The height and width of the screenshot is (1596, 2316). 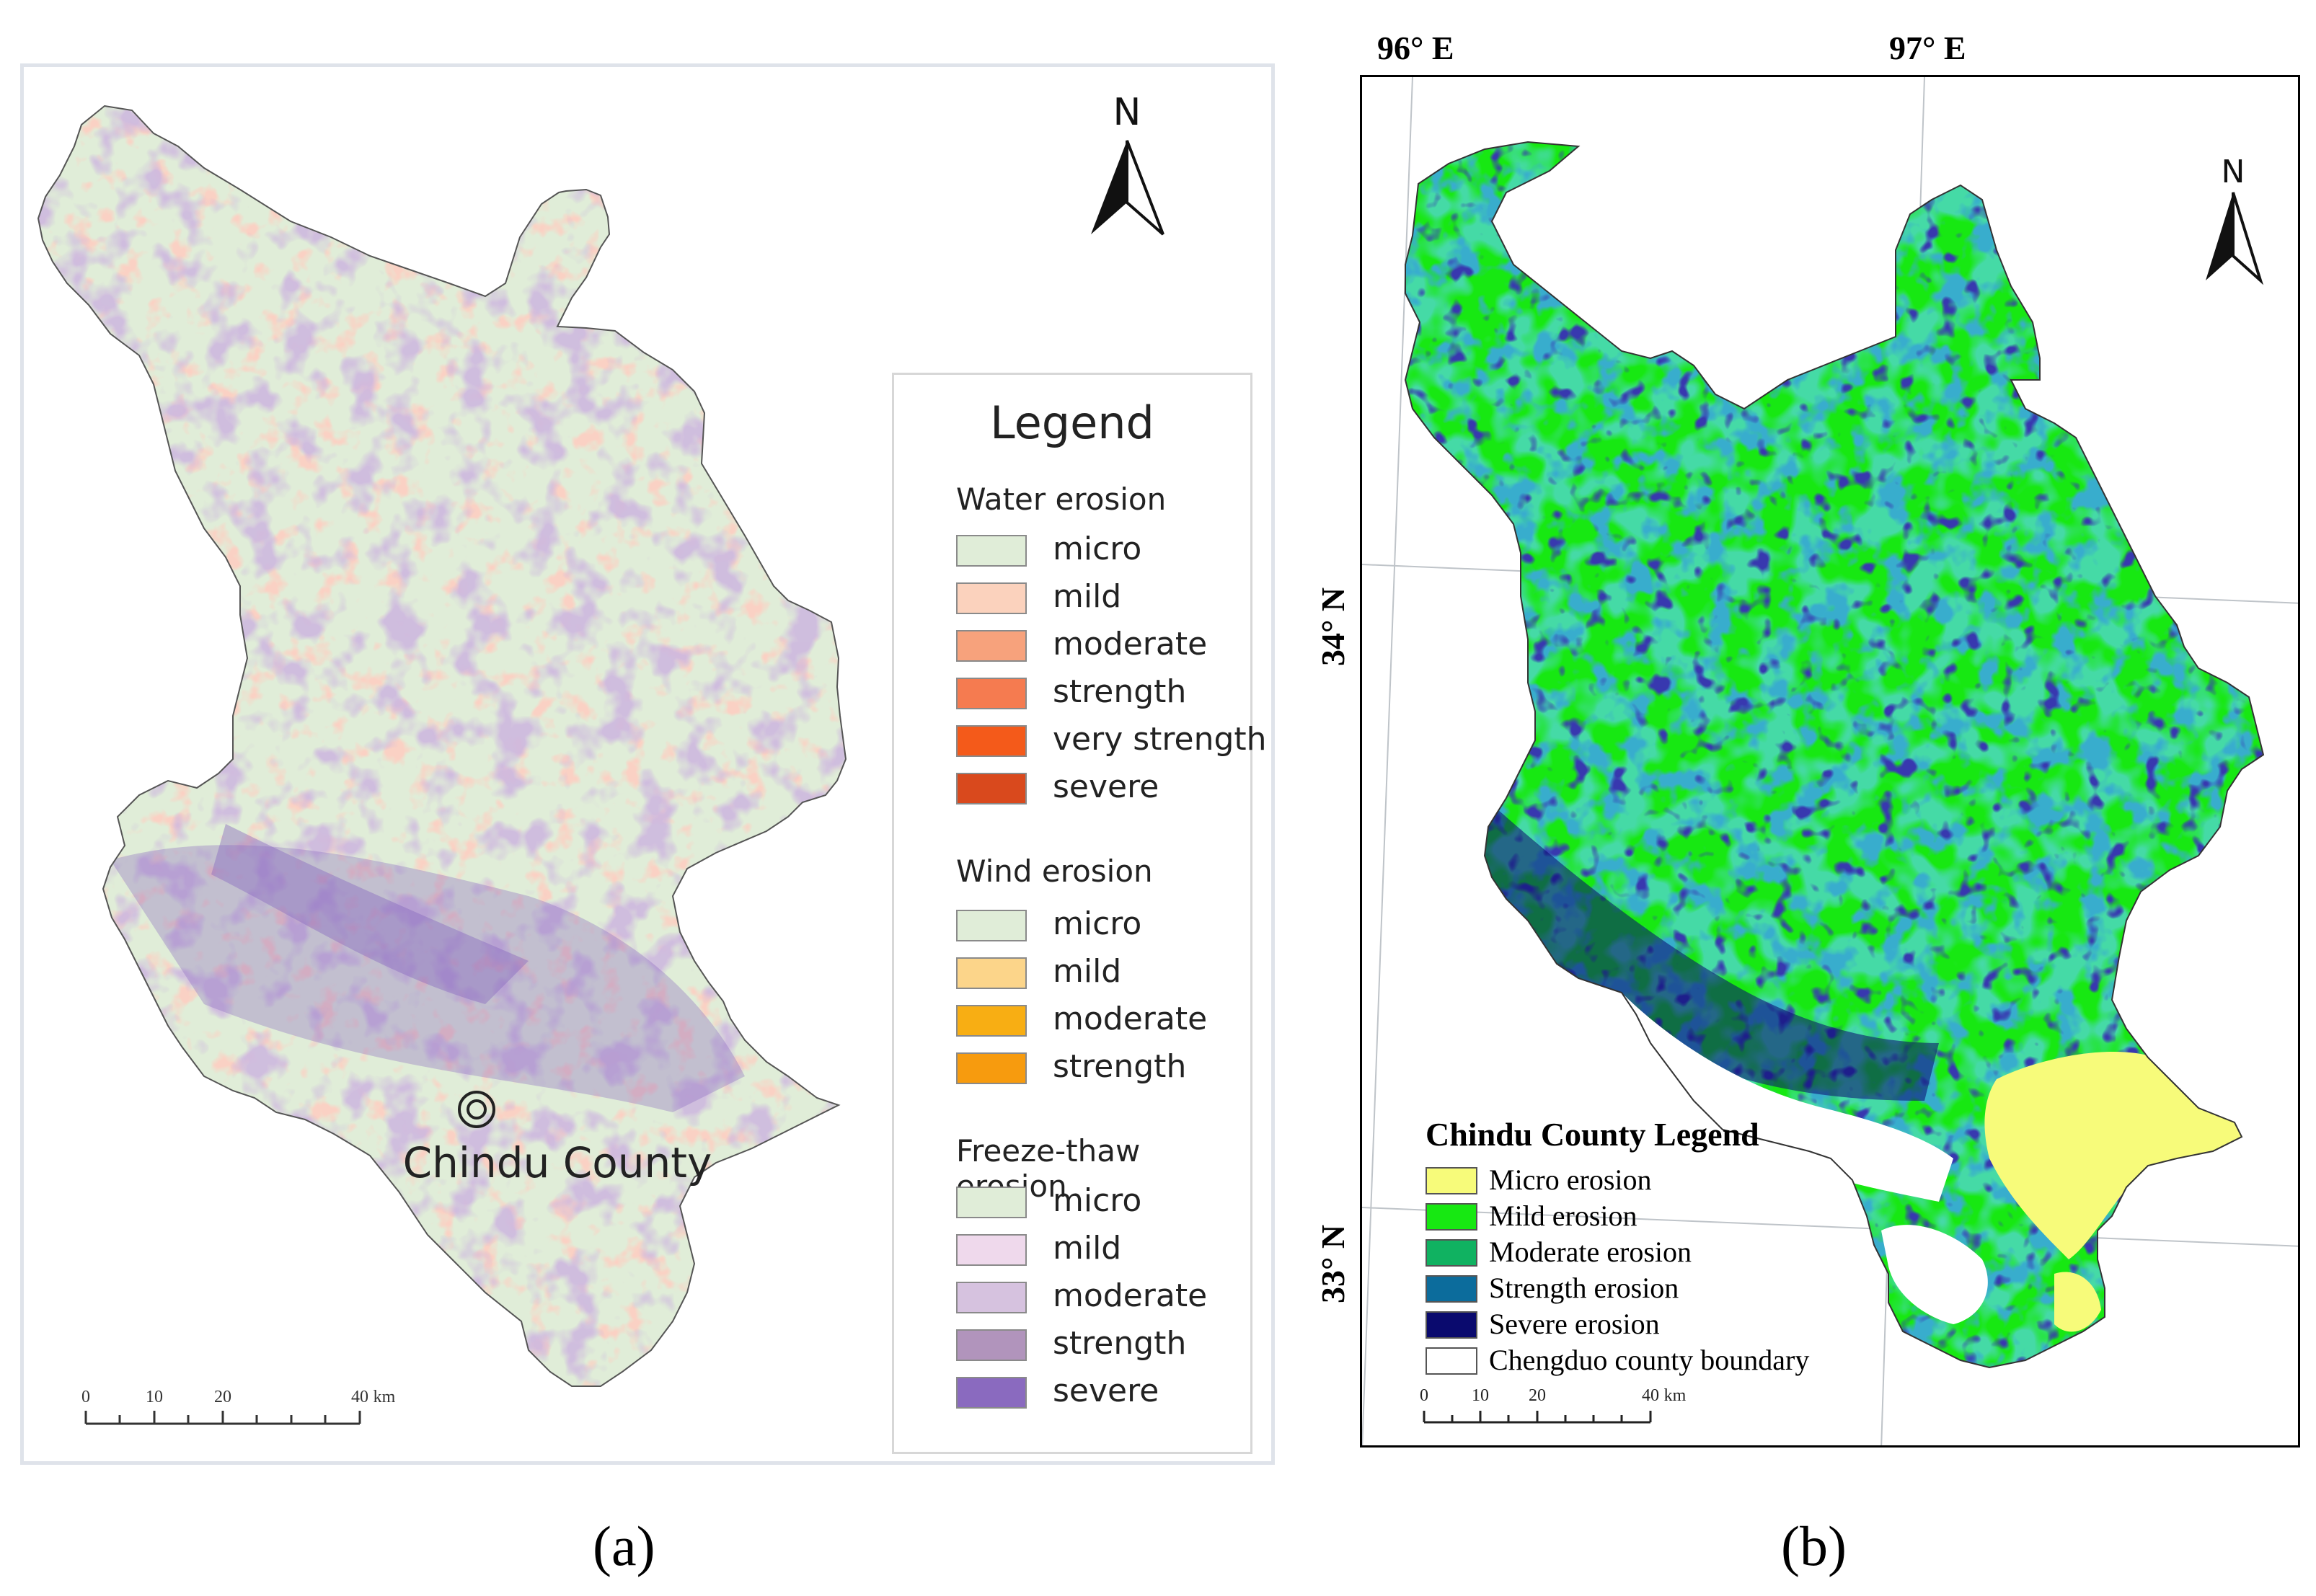 What do you see at coordinates (222, 1418) in the screenshot?
I see `scale-bar-a` at bounding box center [222, 1418].